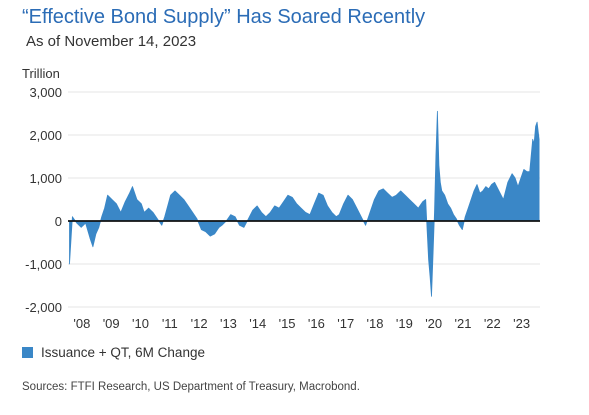 The width and height of the screenshot is (589, 415). Describe the element at coordinates (43, 264) in the screenshot. I see `y-tick-label: -1,000` at that location.